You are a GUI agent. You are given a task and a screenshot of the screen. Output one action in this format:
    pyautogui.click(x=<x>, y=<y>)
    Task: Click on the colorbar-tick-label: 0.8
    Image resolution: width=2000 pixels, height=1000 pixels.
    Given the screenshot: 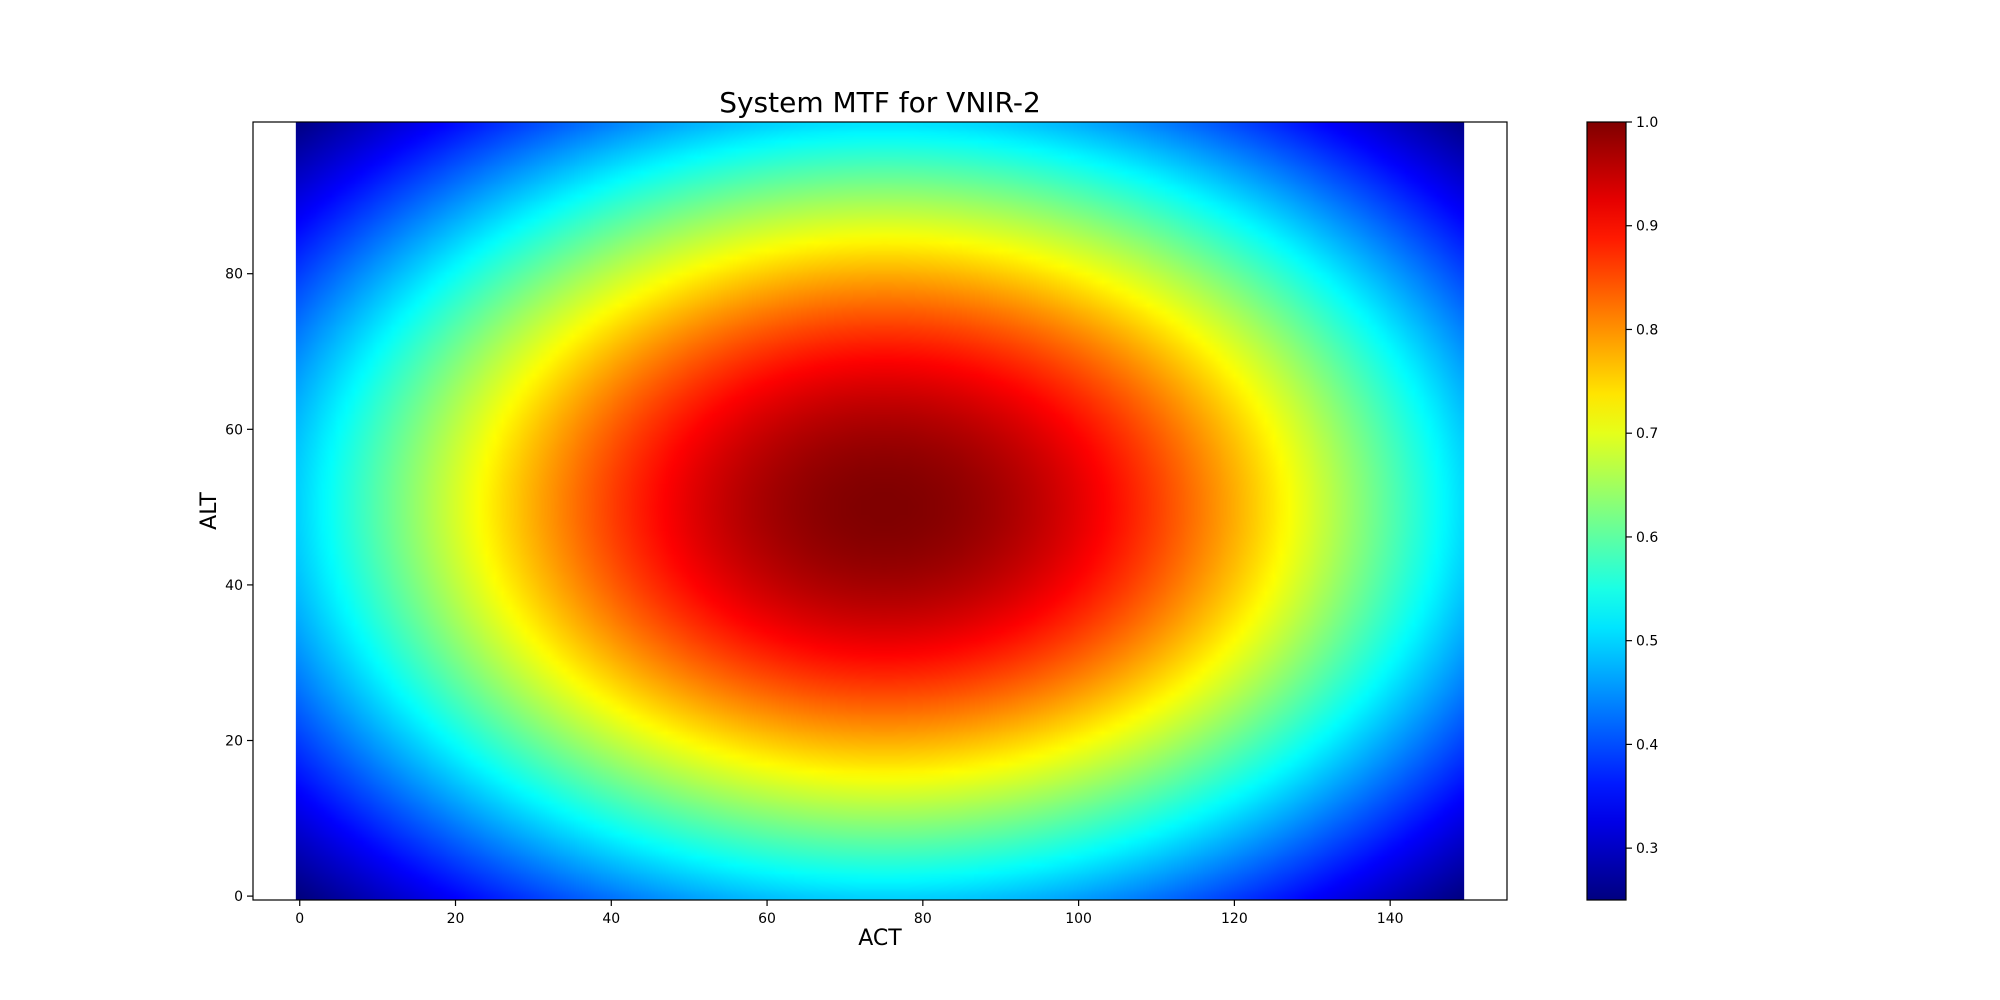 What is the action you would take?
    pyautogui.click(x=1647, y=330)
    